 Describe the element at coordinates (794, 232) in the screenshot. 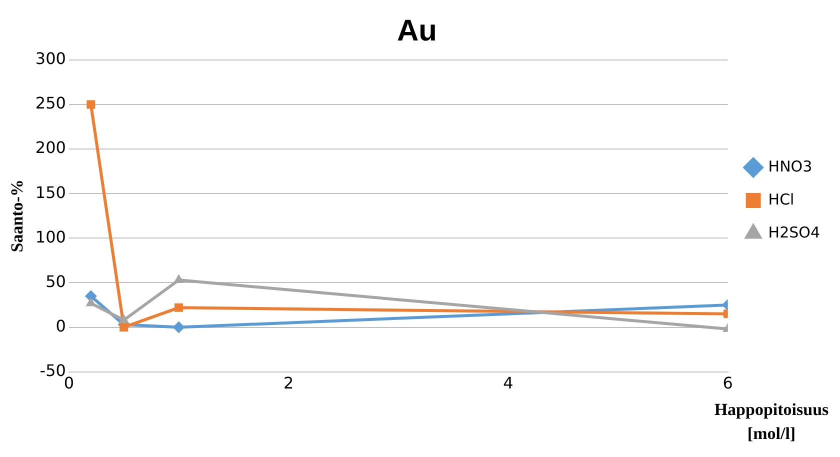

I see `legend-label: H2SO4` at that location.